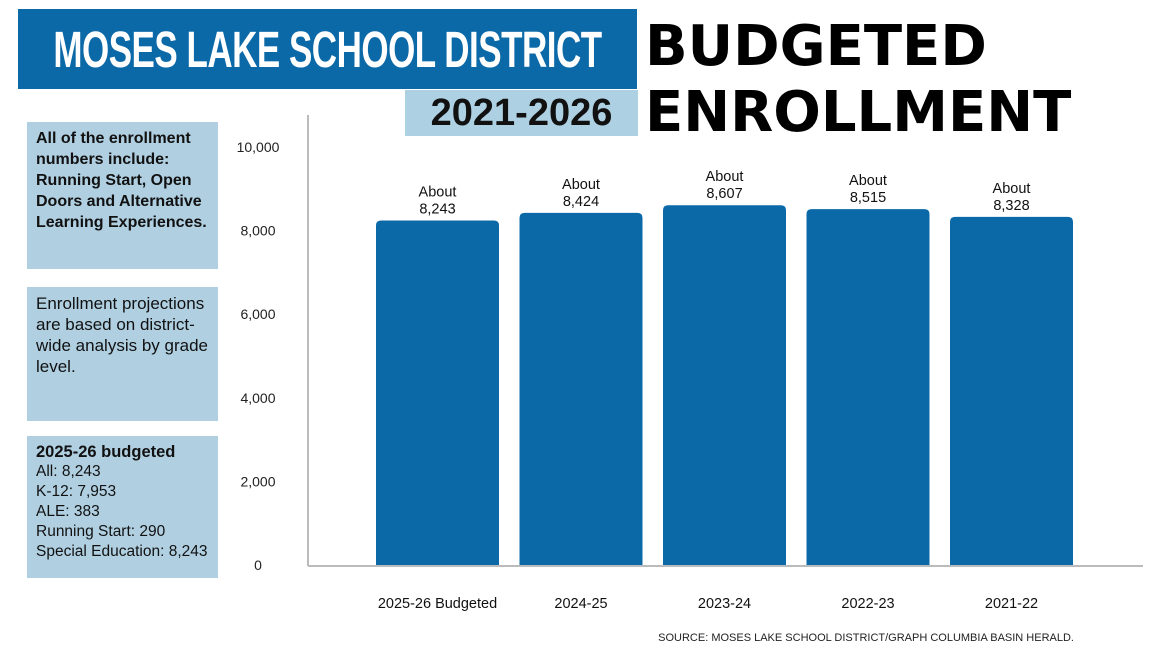 Image resolution: width=1170 pixels, height=658 pixels. What do you see at coordinates (581, 202) in the screenshot?
I see `data-label-value: 8,424` at bounding box center [581, 202].